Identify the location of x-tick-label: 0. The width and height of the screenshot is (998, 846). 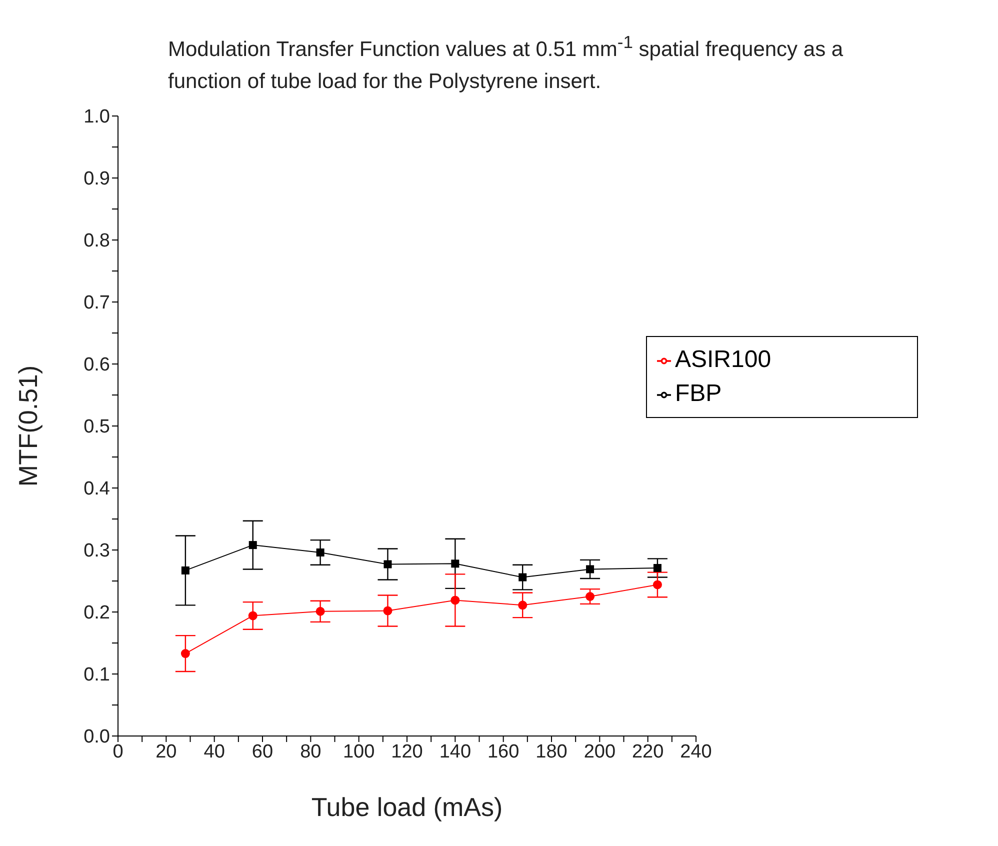
(118, 751).